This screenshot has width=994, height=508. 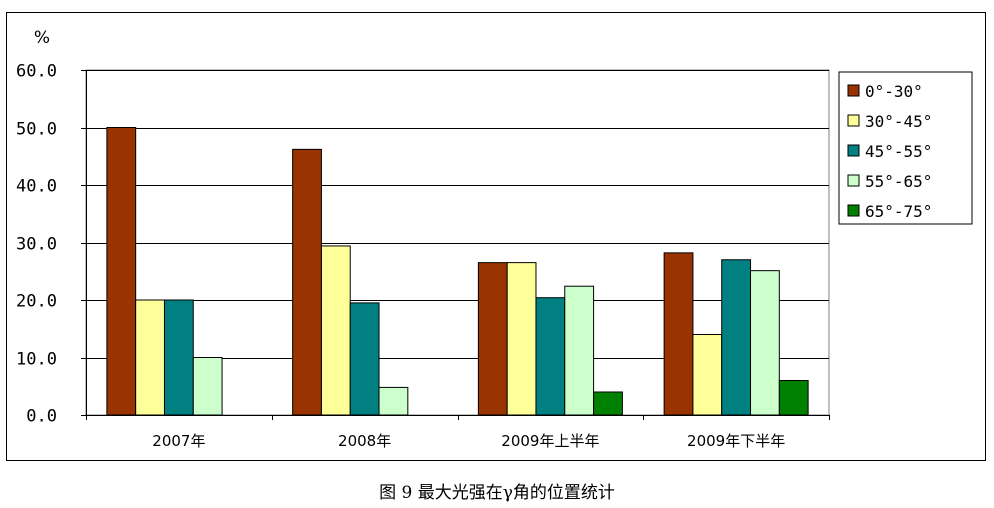 What do you see at coordinates (898, 211) in the screenshot?
I see `legend-label: 65°-75°` at bounding box center [898, 211].